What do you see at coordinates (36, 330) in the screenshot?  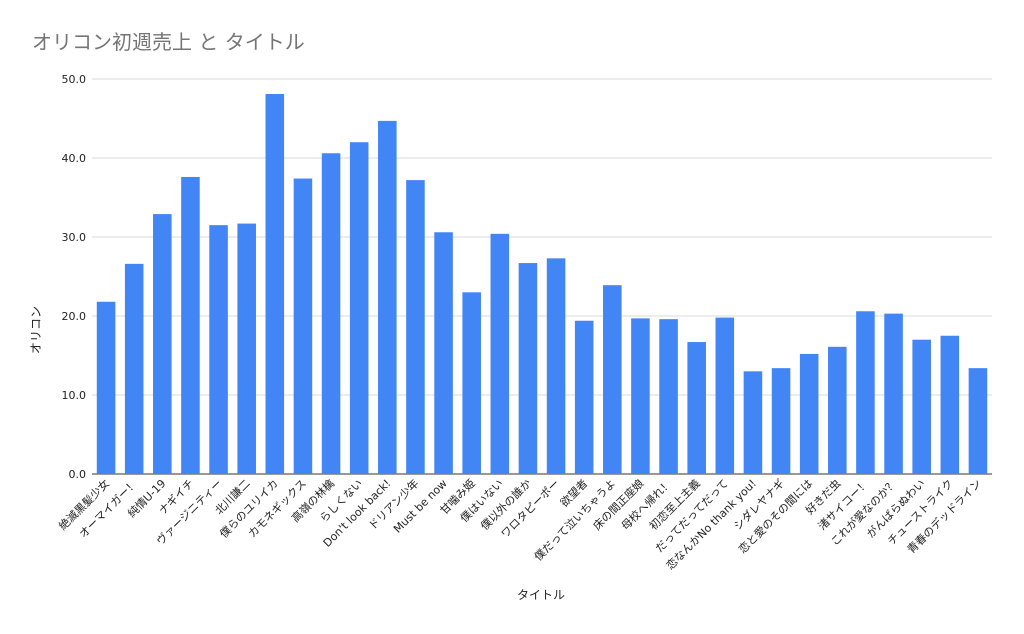 I see `y-axis-title: オリコン` at bounding box center [36, 330].